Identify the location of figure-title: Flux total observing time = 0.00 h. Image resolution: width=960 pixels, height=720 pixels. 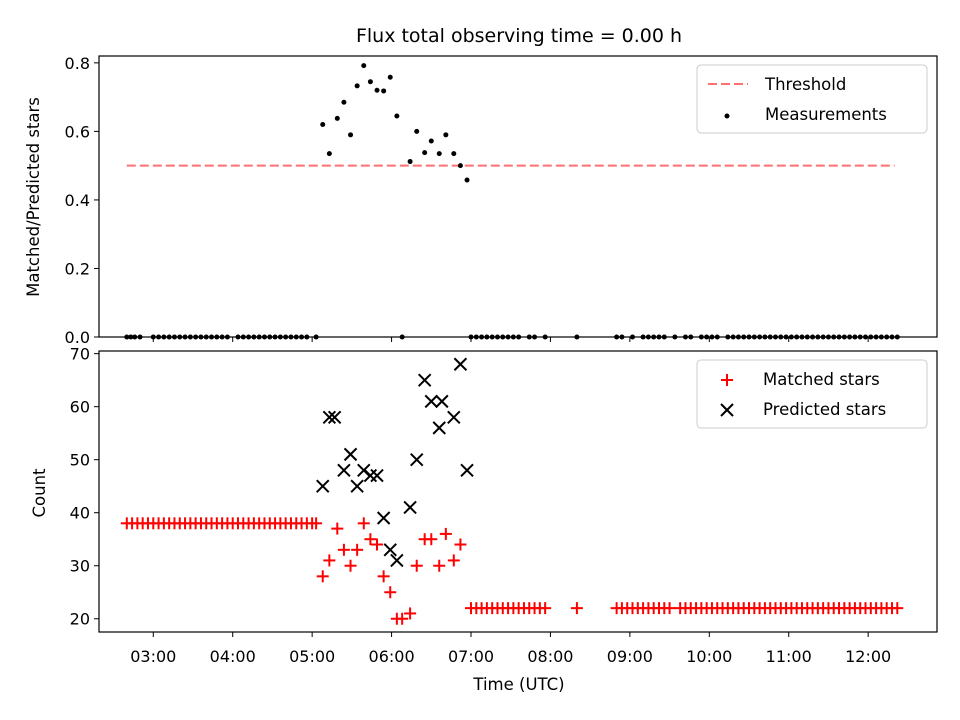
(519, 36).